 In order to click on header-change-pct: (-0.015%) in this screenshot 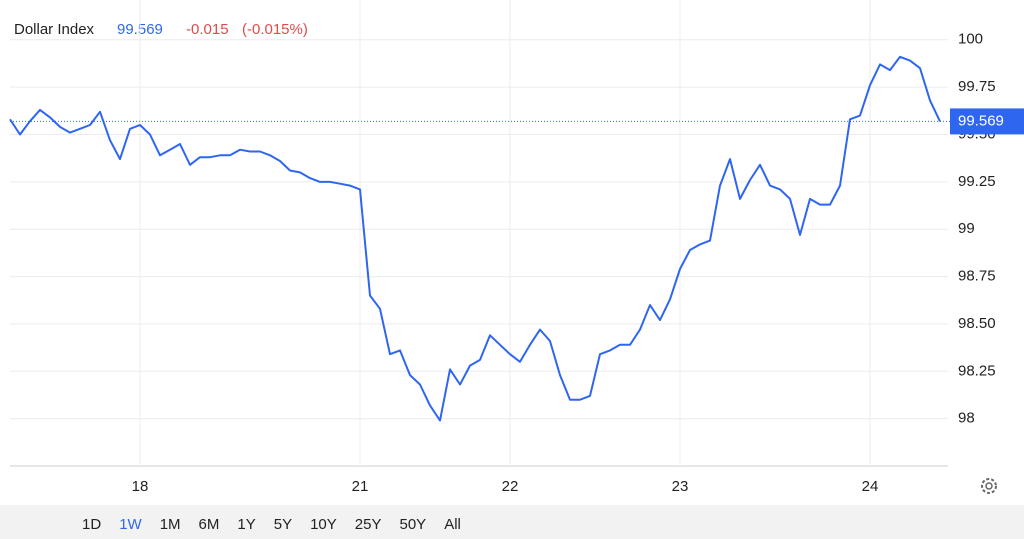, I will do `click(275, 29)`.